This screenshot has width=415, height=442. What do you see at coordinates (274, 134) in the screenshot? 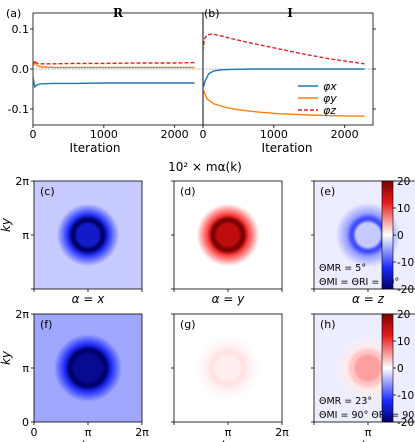
I see `panel-b-xtick-label: 1000` at bounding box center [274, 134].